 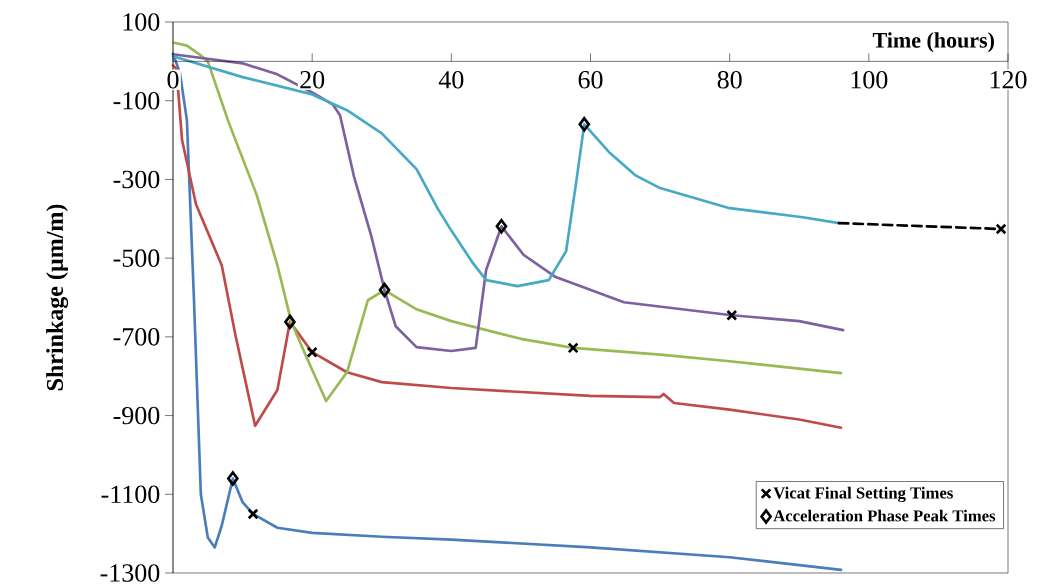 What do you see at coordinates (451, 79) in the screenshot?
I see `x-tick-label: 40` at bounding box center [451, 79].